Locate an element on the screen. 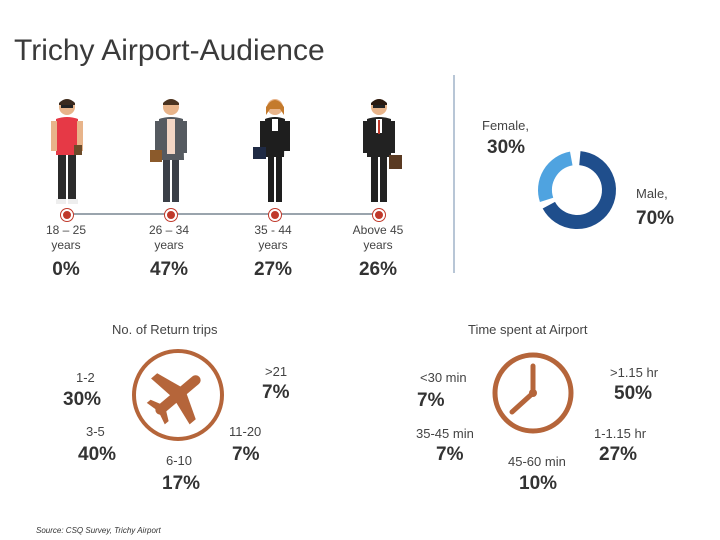  return-trips-6-10-label: 6-10 is located at coordinates (179, 460).